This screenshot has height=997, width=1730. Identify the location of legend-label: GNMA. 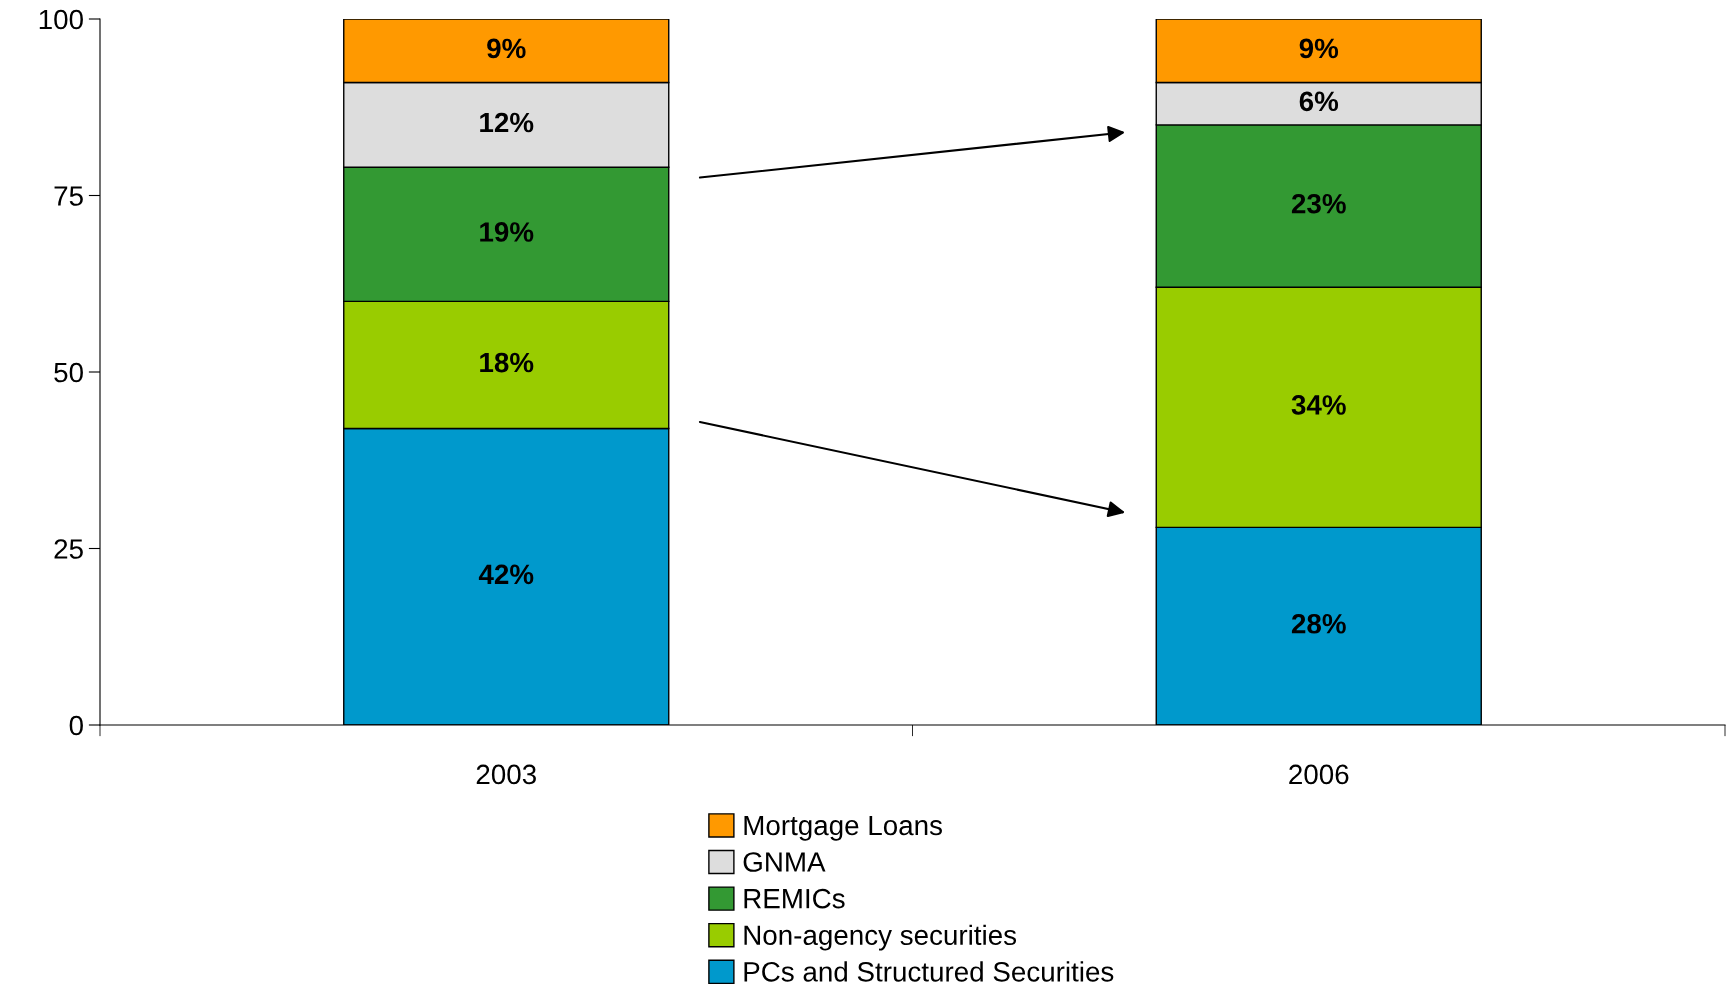
(784, 862).